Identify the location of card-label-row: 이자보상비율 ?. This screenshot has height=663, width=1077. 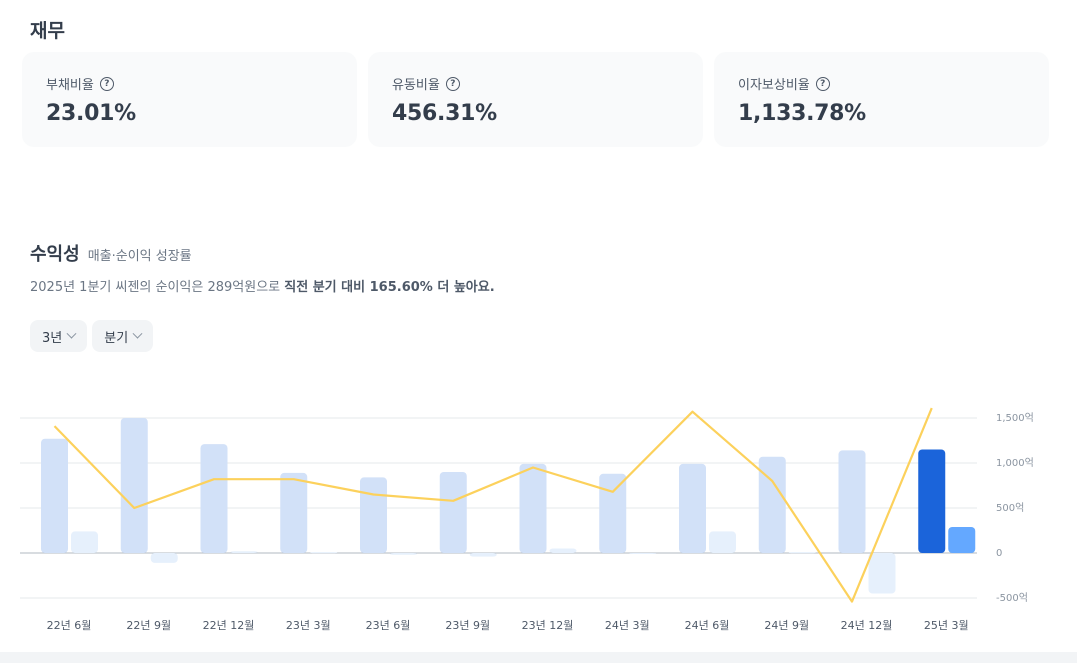
(881, 83).